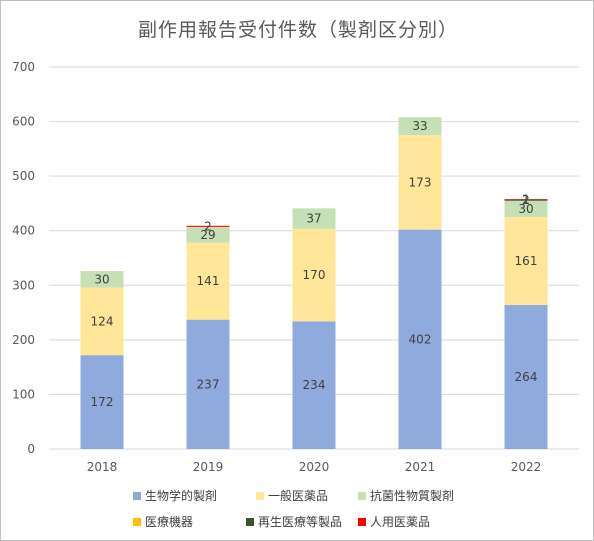 The image size is (594, 541). I want to click on data-label: 1, so click(526, 199).